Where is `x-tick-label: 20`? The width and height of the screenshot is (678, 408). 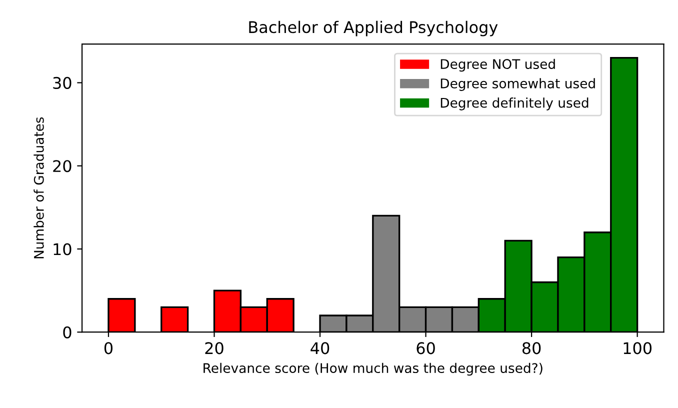
x-tick-label: 20 is located at coordinates (214, 348).